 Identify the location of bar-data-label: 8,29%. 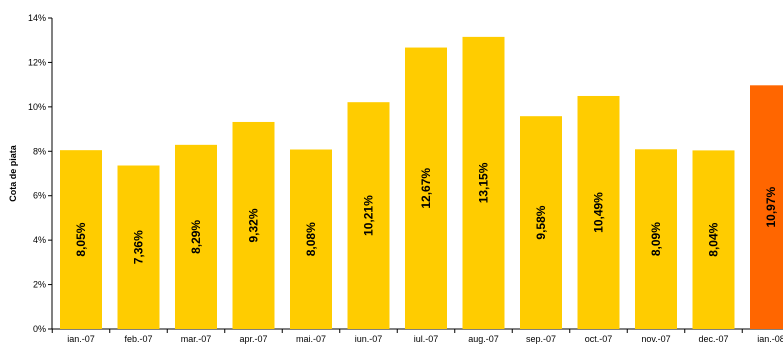
(196, 237).